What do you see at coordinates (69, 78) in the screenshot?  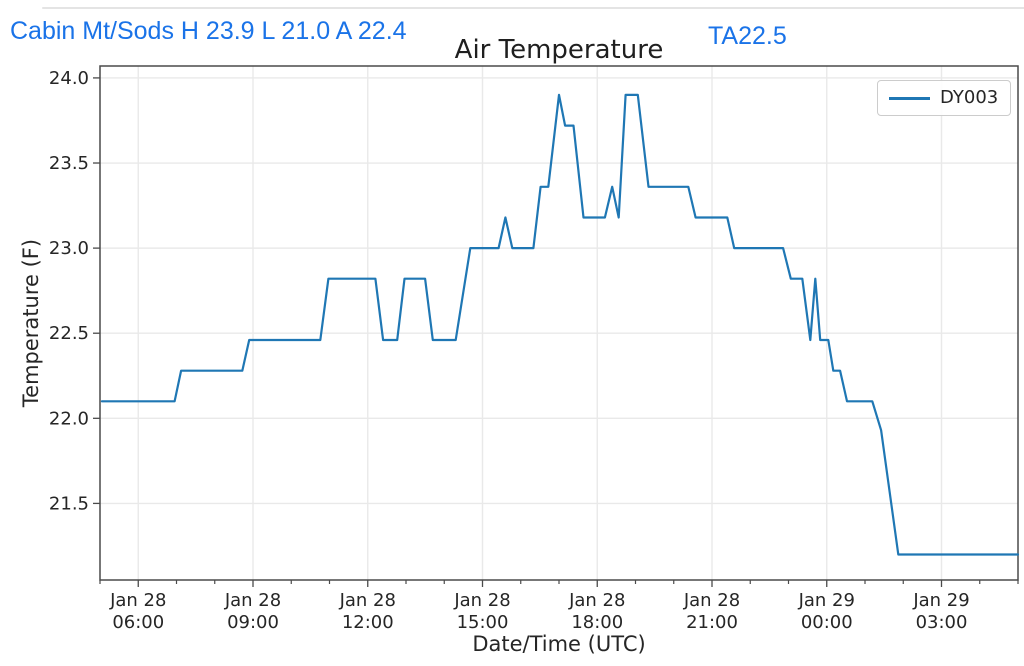 I see `y-tick-label: 24.0` at bounding box center [69, 78].